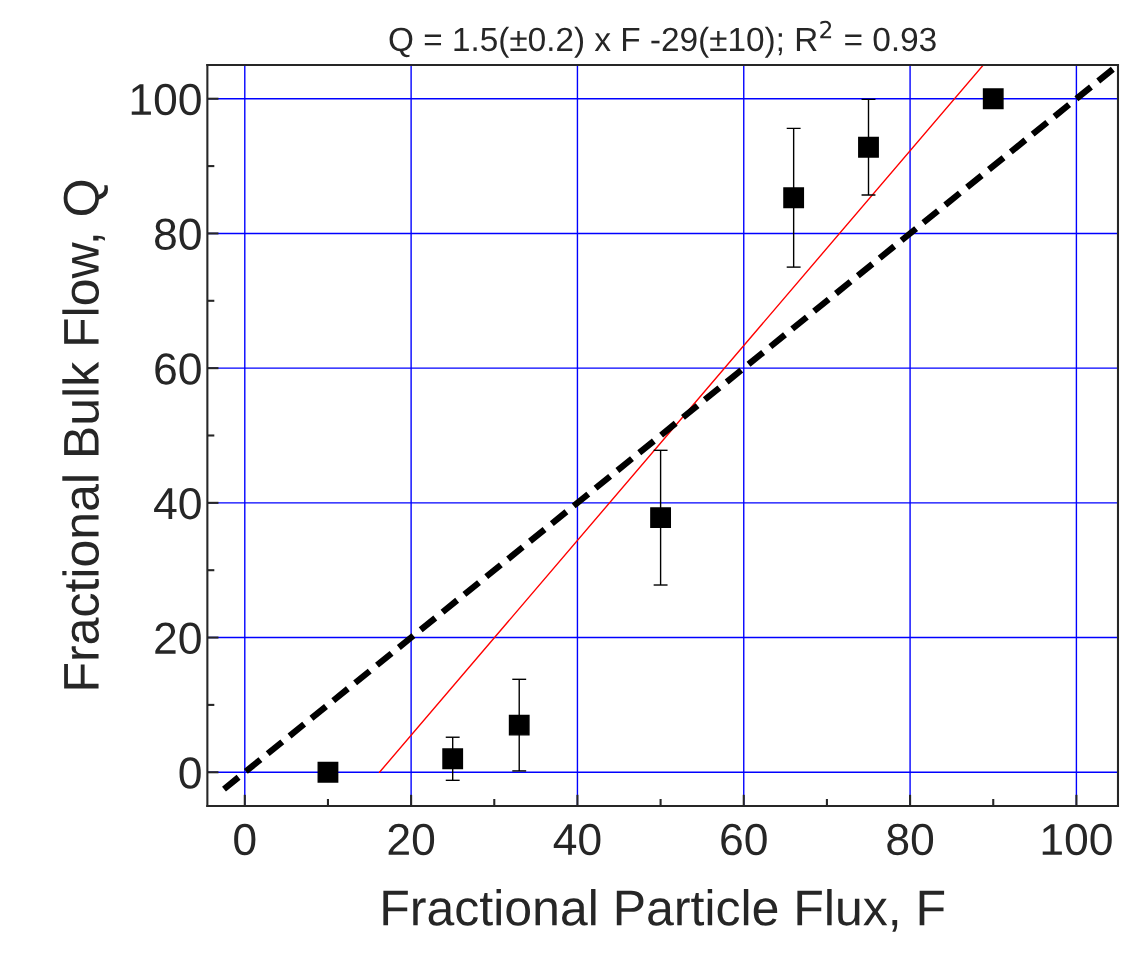 This screenshot has width=1127, height=971. I want to click on y-tick-label: 40, so click(177, 503).